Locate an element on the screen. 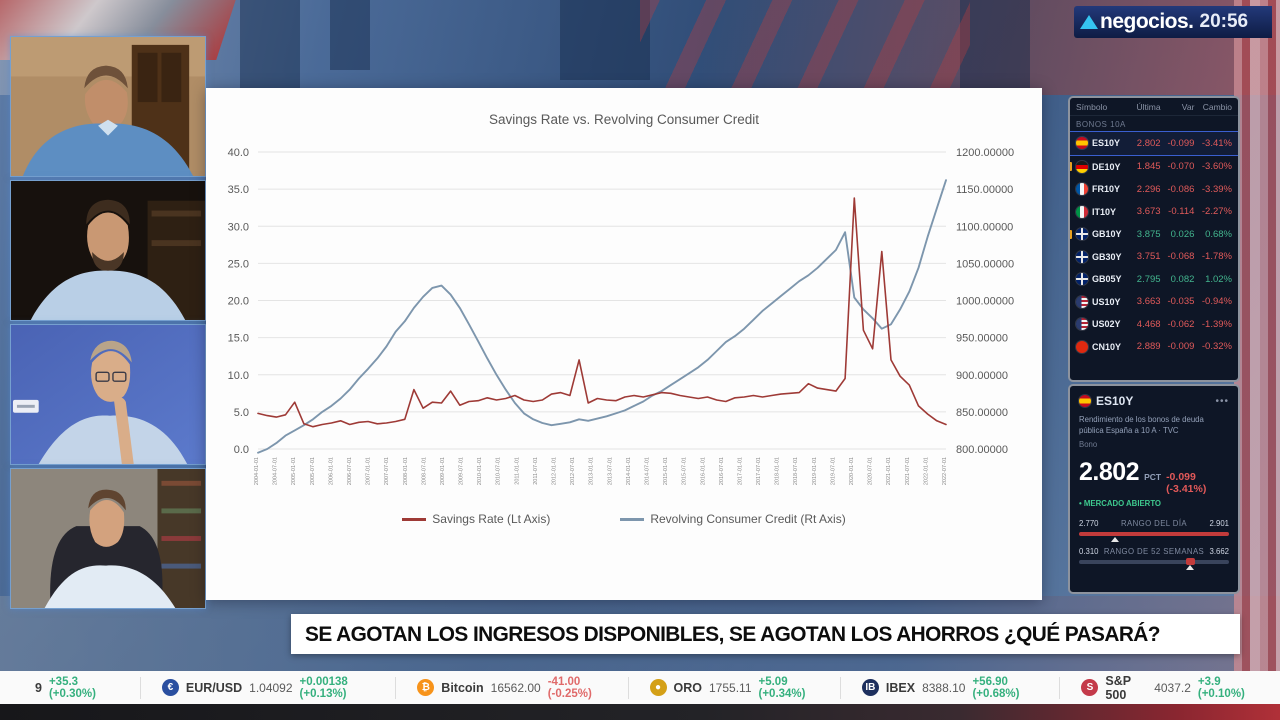 The height and width of the screenshot is (720, 1280). watchlist-row-gb30y: GB30Y 3.751 -0.068 -1.78% is located at coordinates (1154, 257).